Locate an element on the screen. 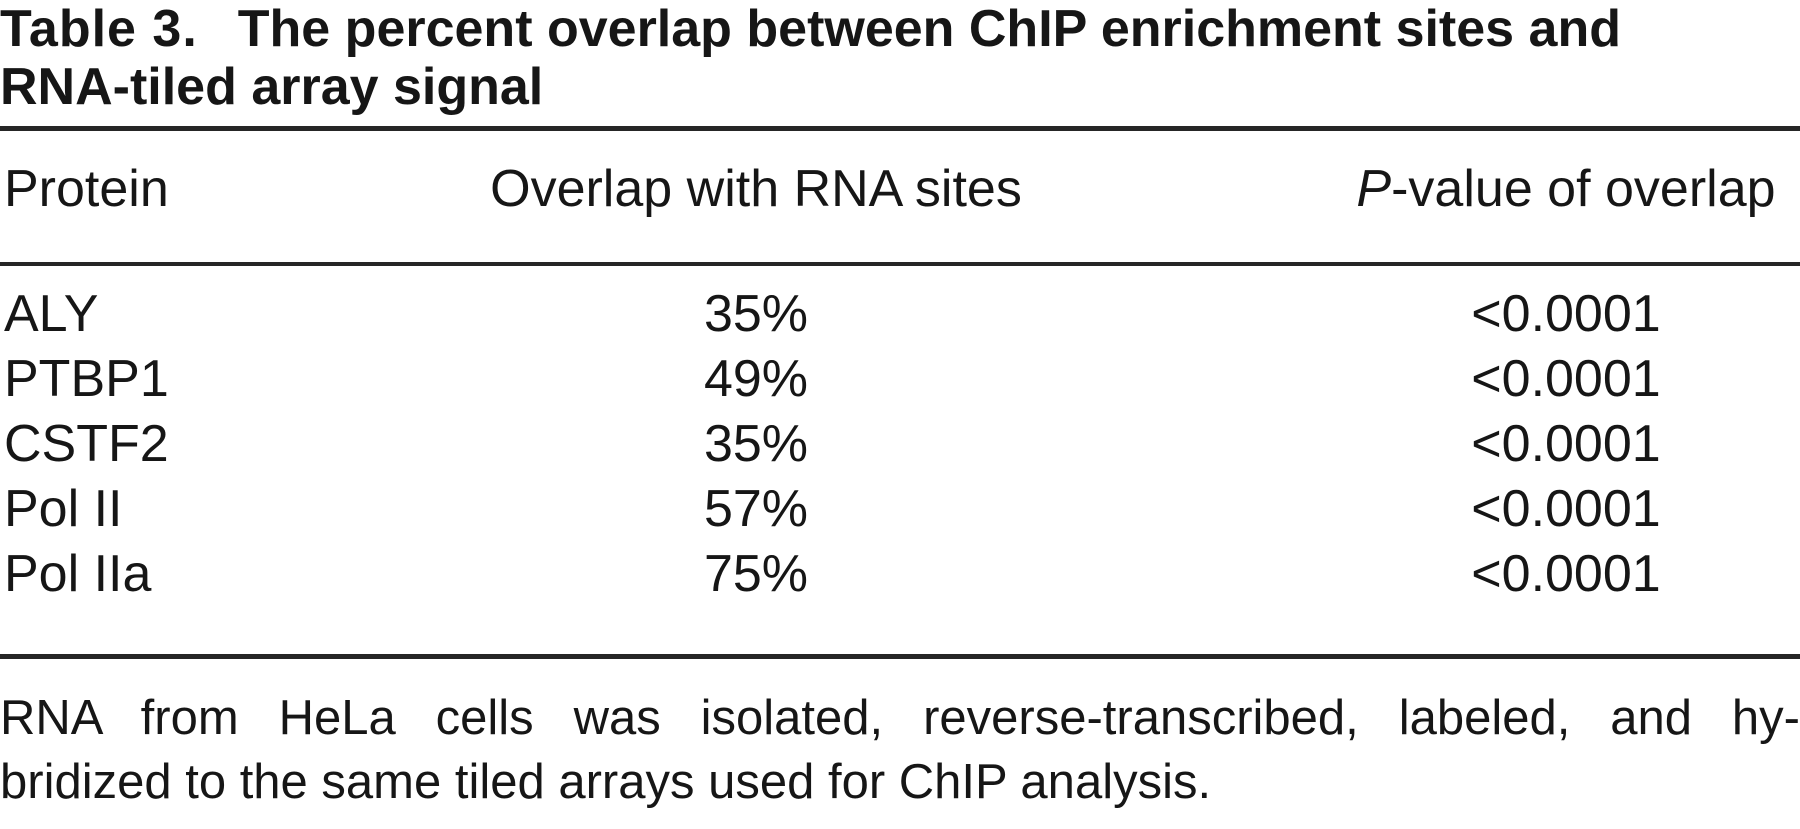 The height and width of the screenshot is (829, 1800). column-header-pvalue: P-value of overlap is located at coordinates (1566, 189).